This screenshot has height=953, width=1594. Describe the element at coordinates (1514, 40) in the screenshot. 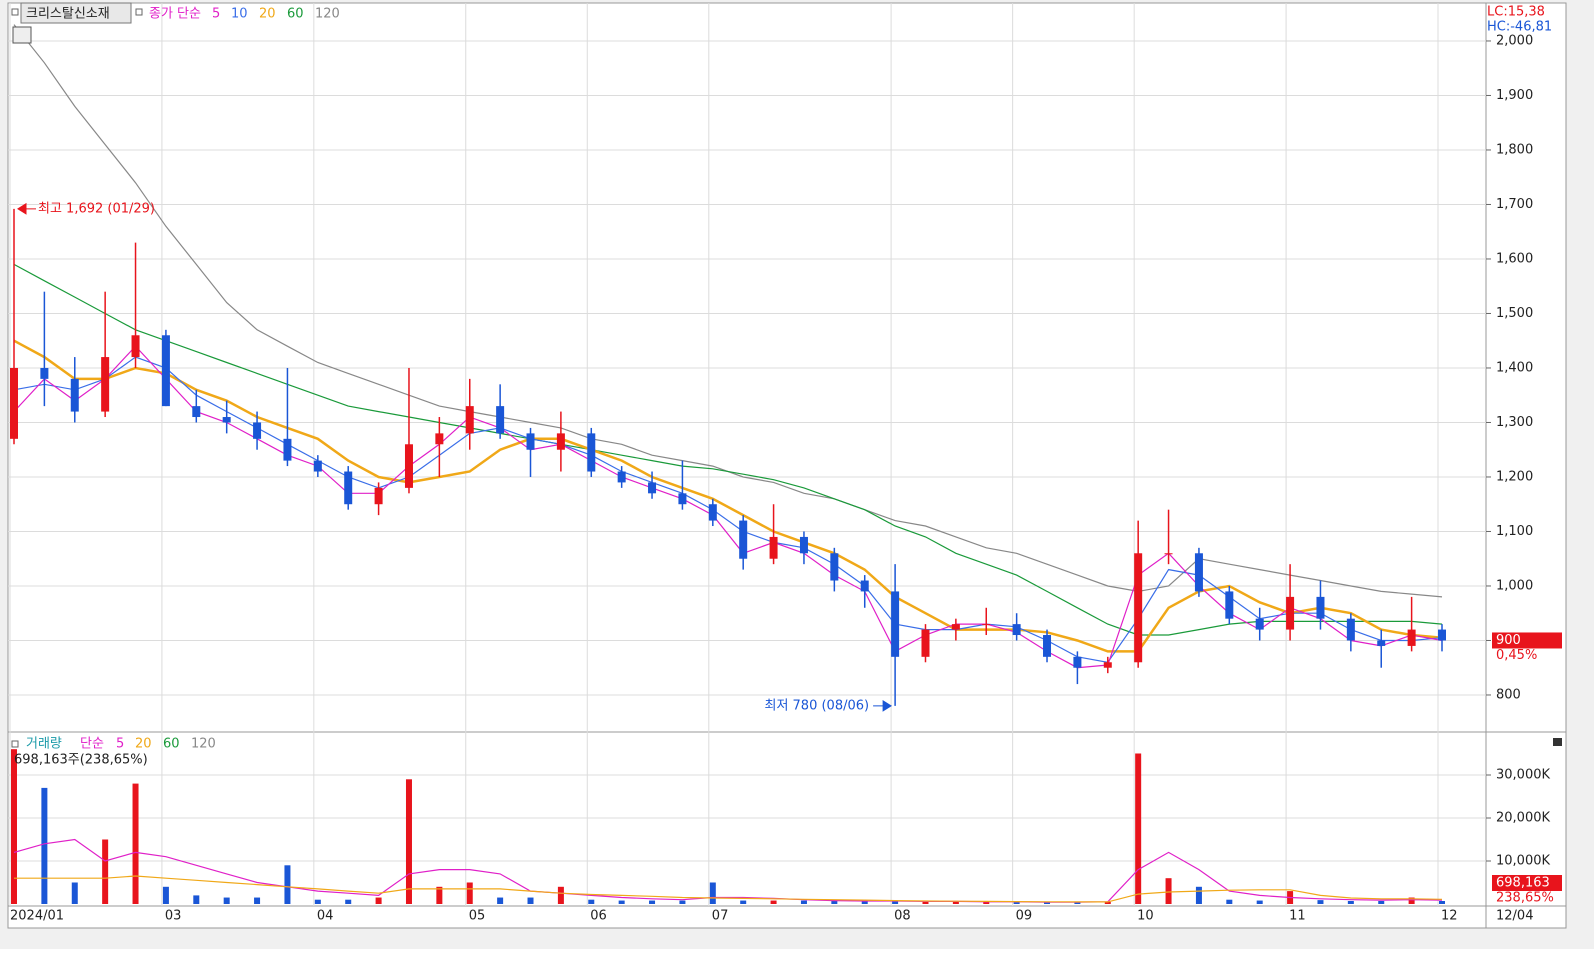

I see `y-tick-label: 2,000` at that location.